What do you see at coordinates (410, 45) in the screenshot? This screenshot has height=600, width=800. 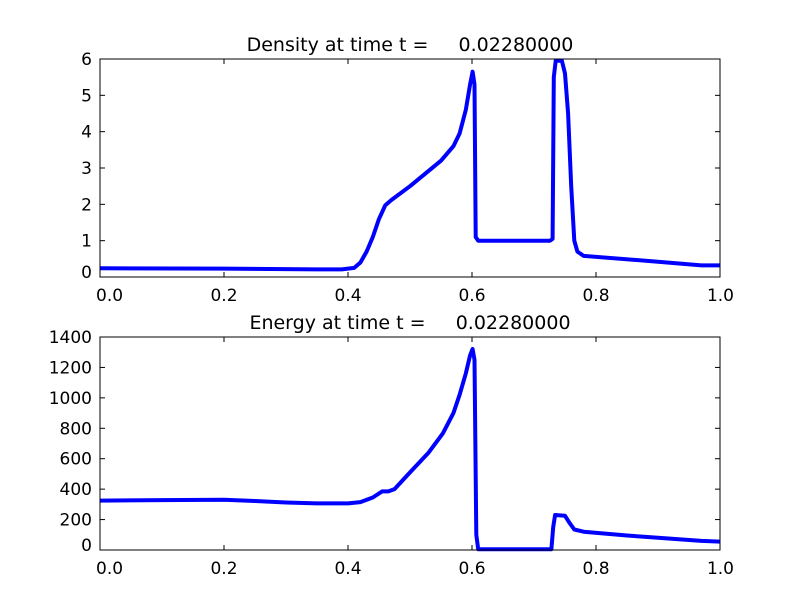 I see `chart-title: Density at time t = 0.02280000` at bounding box center [410, 45].